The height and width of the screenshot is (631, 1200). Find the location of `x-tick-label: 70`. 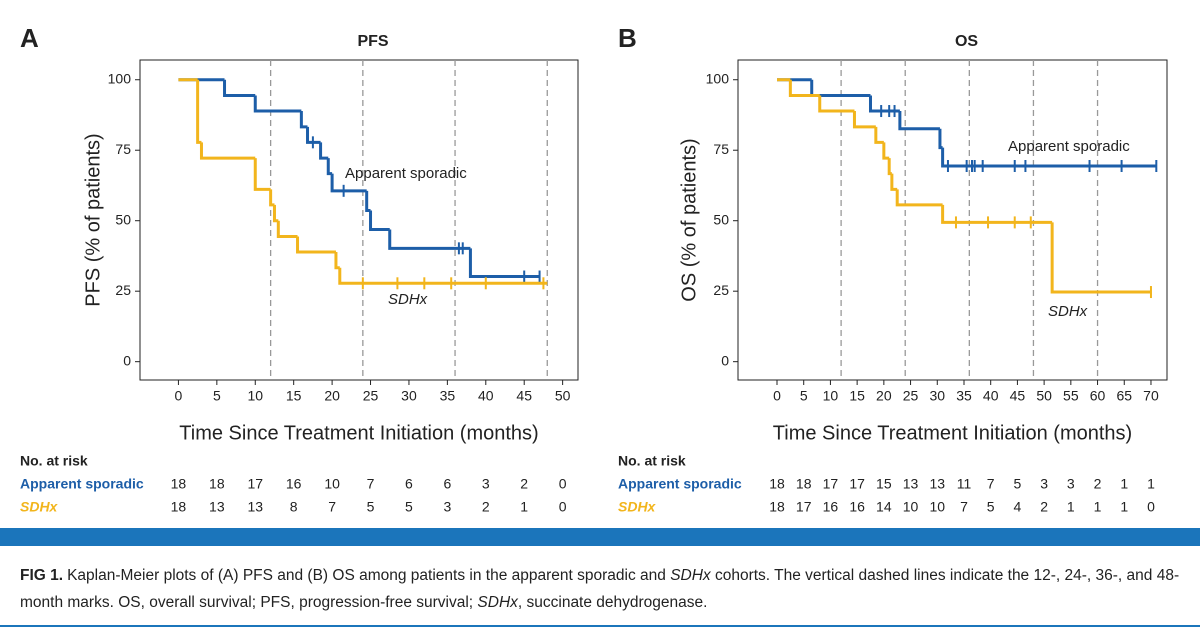

x-tick-label: 70 is located at coordinates (1151, 396).